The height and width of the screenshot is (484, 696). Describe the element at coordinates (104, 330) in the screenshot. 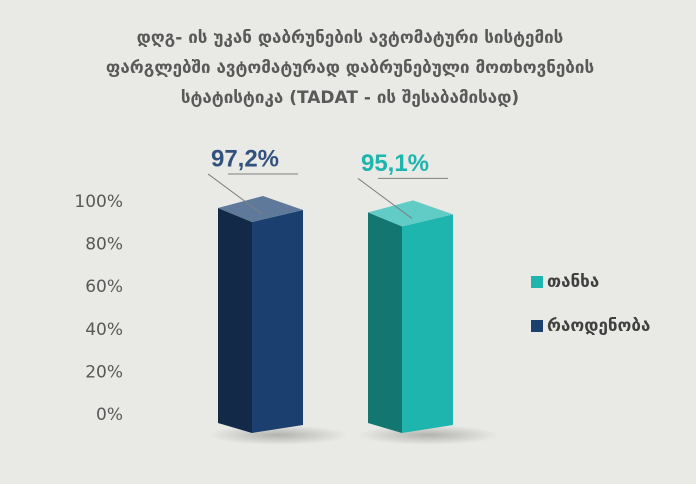

I see `y-tick-label: 40%` at that location.